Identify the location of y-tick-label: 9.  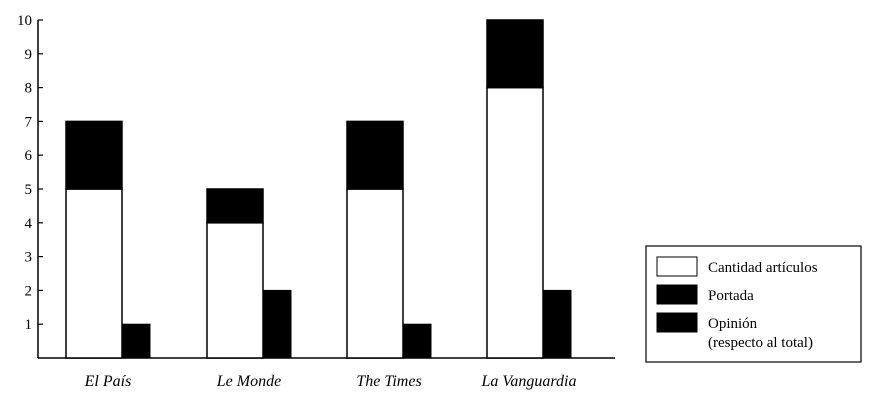
(29, 55).